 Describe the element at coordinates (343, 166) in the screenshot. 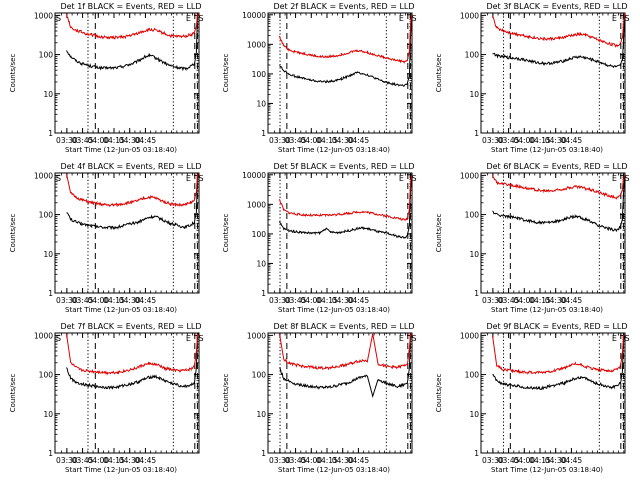

I see `chart-title: Det 5f BLACK = Events, RED = LLD` at that location.